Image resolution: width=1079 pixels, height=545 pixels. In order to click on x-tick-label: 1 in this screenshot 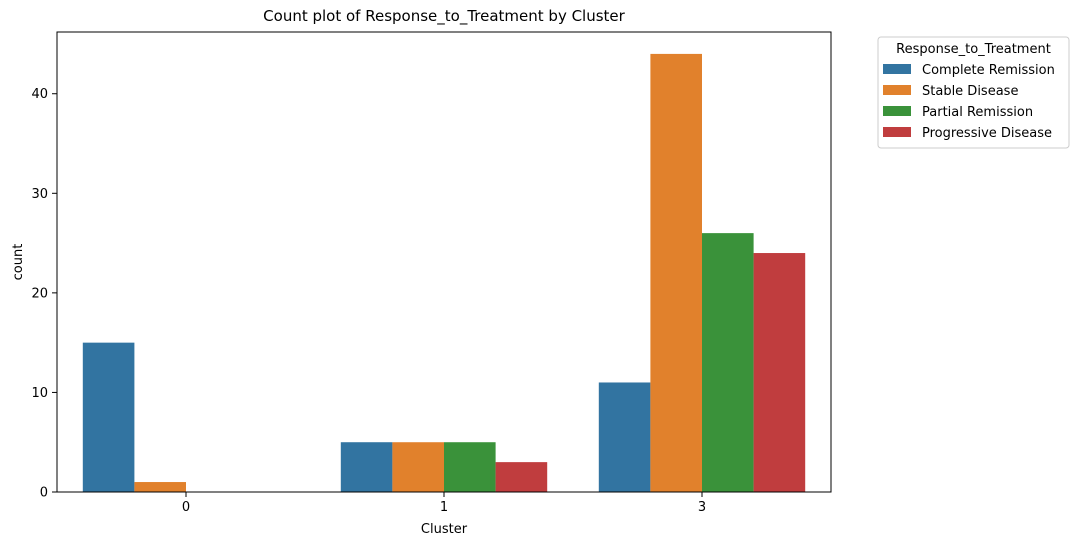, I will do `click(444, 507)`.